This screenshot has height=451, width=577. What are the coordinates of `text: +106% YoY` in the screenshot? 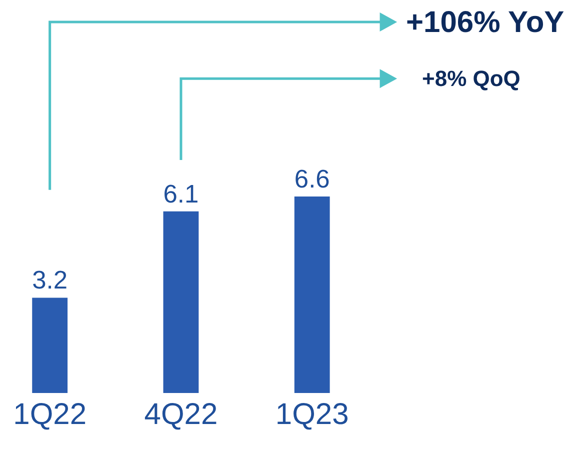 It's located at (485, 22).